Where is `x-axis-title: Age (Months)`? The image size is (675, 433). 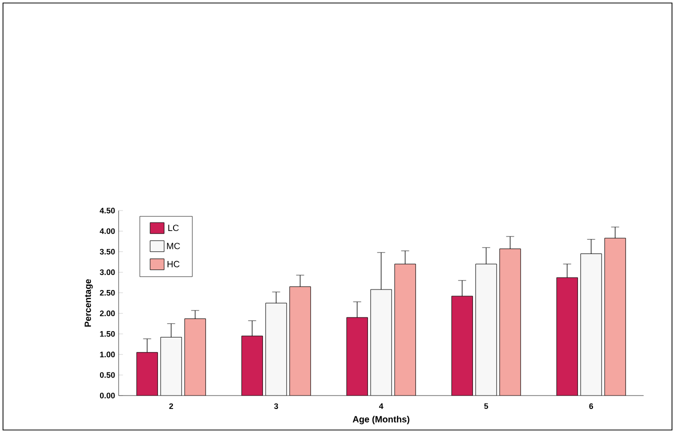 x-axis-title: Age (Months) is located at coordinates (381, 420).